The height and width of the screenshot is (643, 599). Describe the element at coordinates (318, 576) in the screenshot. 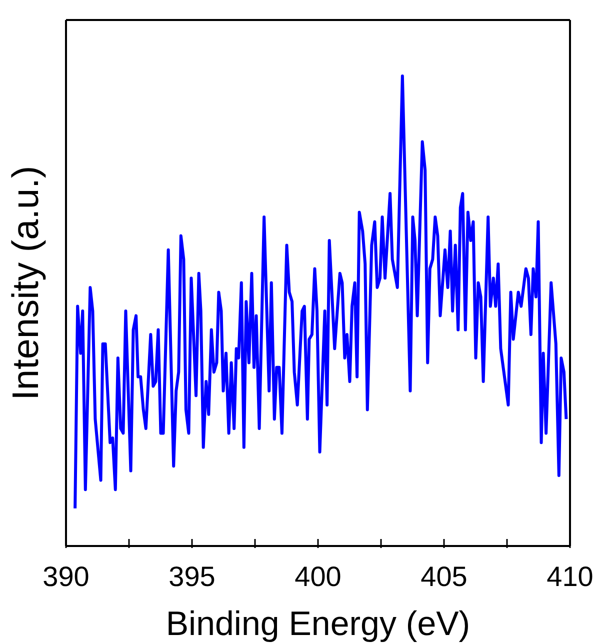

I see `x-tick-label: 400` at that location.